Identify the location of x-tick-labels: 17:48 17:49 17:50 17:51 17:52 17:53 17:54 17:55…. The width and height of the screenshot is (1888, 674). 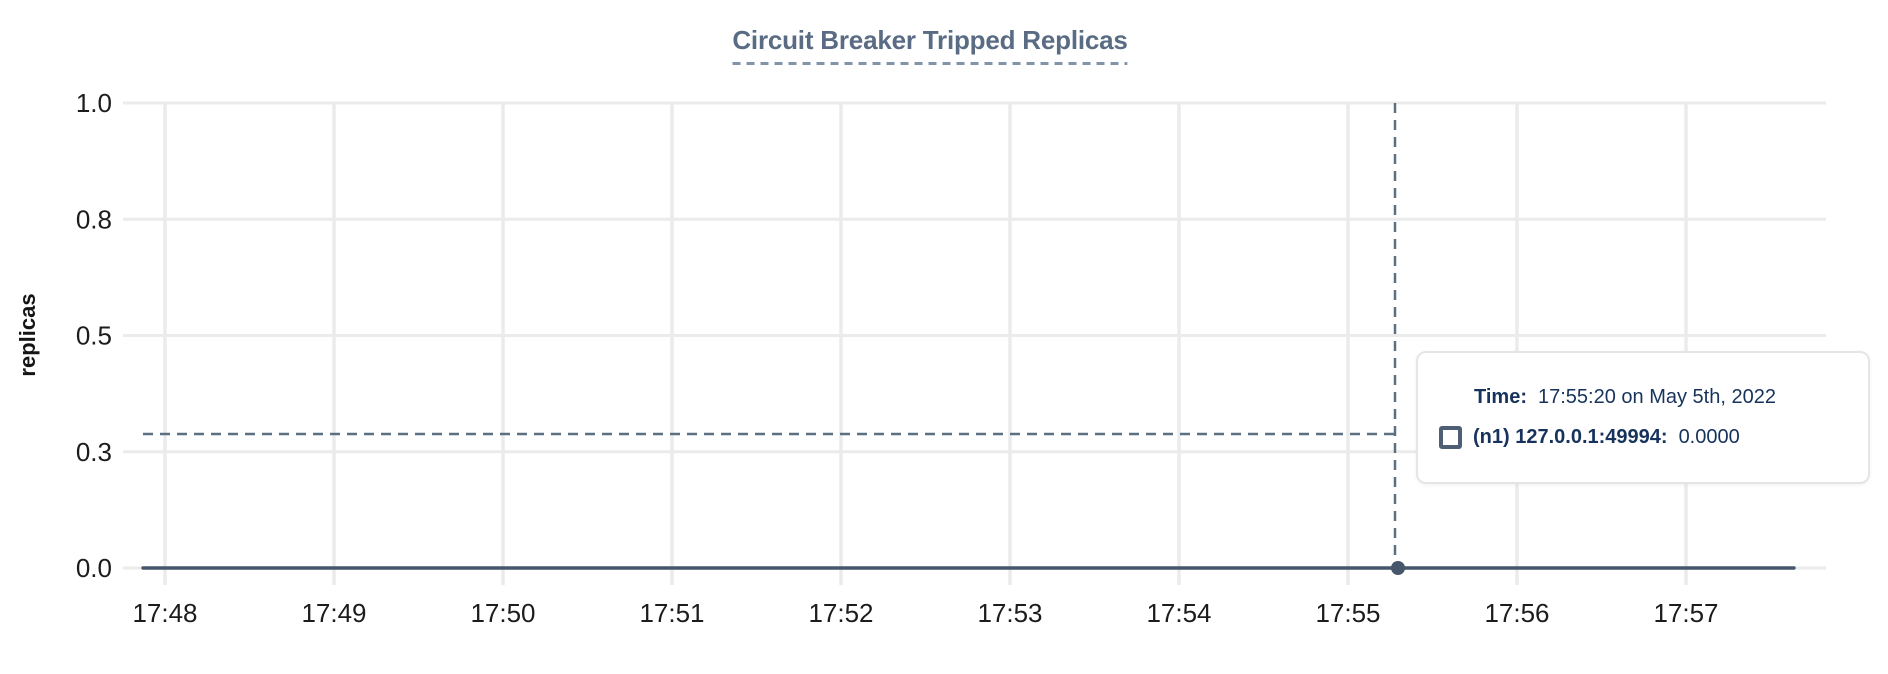
(925, 613).